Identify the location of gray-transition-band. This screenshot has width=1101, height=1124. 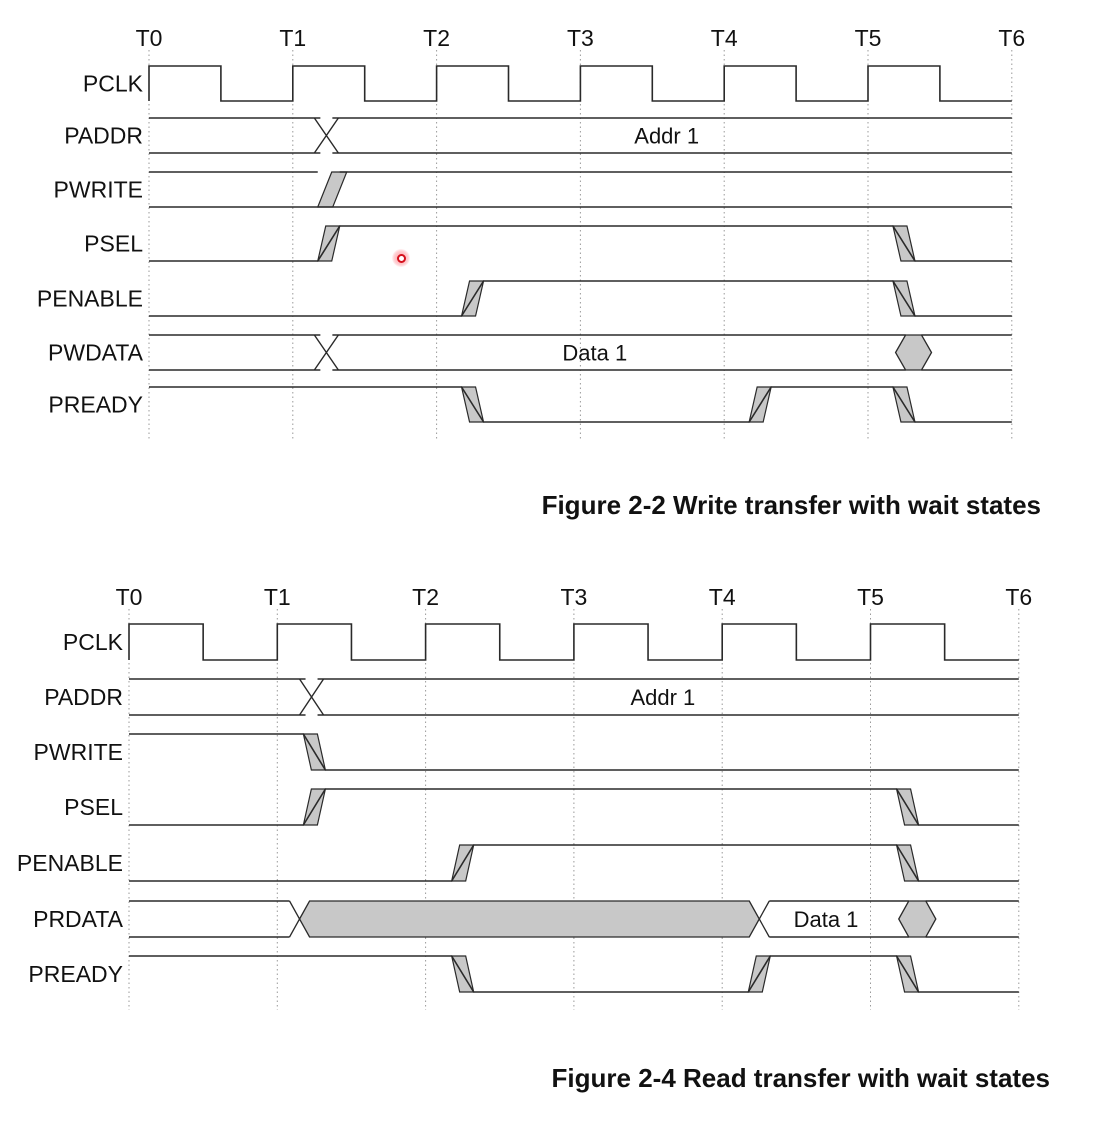
(332, 189).